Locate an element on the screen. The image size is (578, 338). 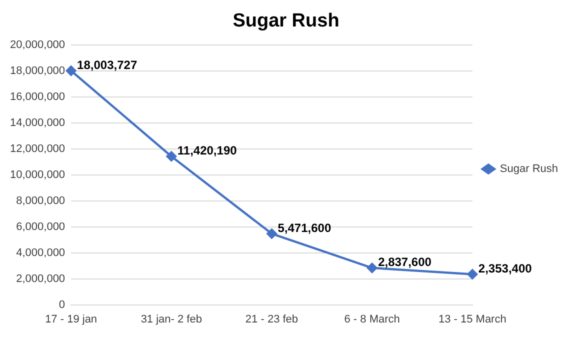
y-tick-label: 6,000,000 is located at coordinates (41, 226).